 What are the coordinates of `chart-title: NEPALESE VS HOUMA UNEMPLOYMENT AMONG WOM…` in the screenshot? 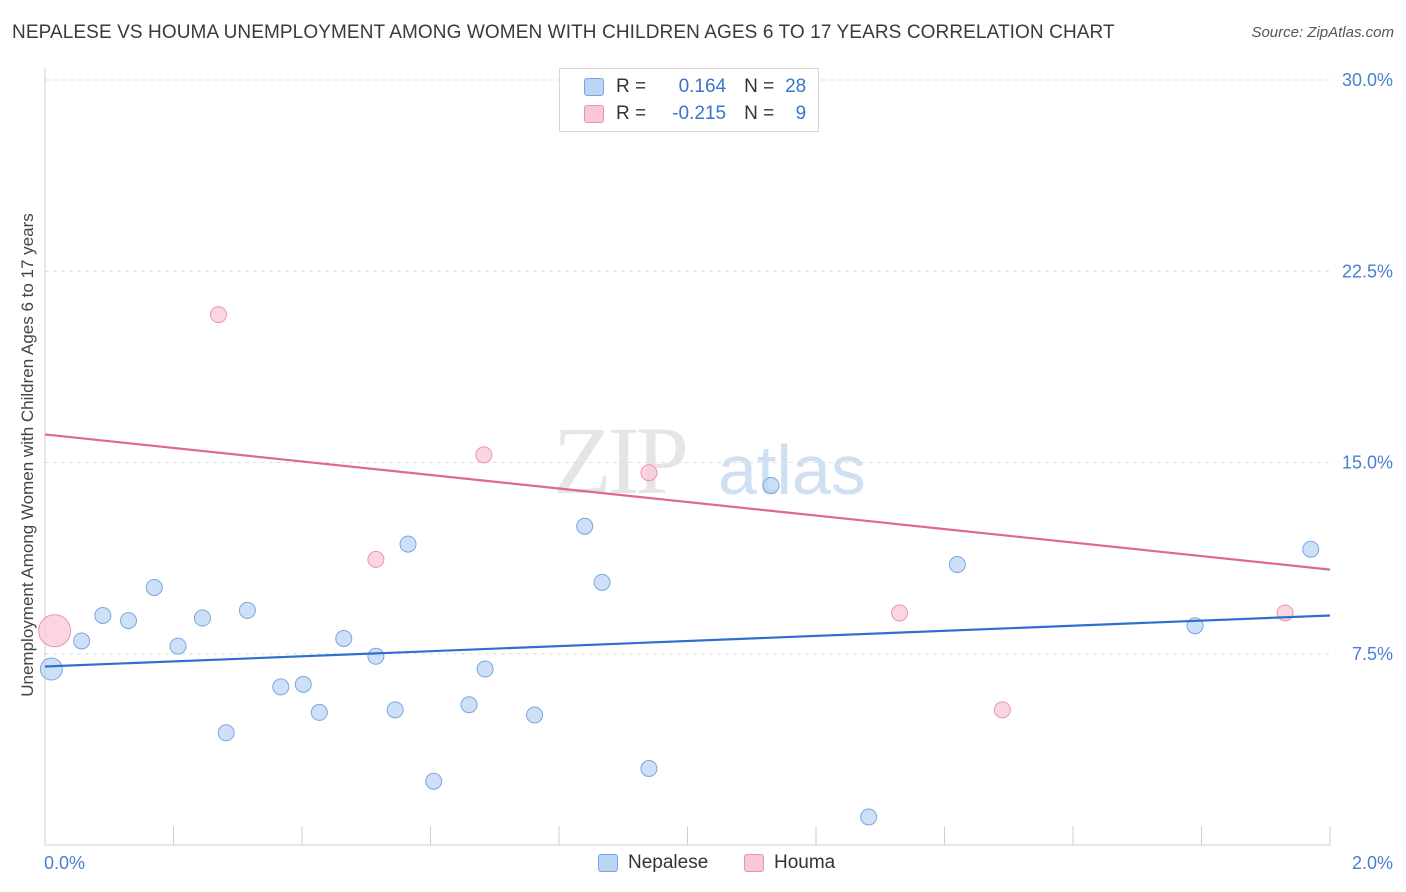 It's located at (563, 32).